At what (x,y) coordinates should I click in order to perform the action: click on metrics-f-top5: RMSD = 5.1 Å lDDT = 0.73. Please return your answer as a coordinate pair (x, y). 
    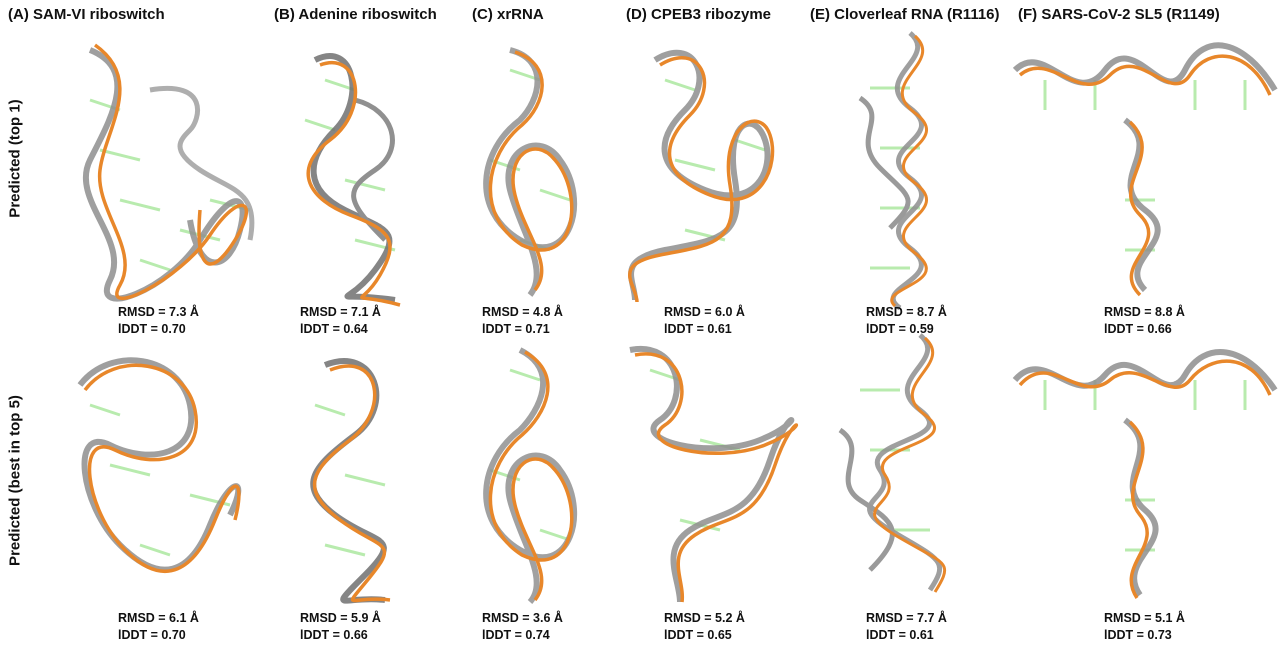
    Looking at the image, I should click on (1144, 627).